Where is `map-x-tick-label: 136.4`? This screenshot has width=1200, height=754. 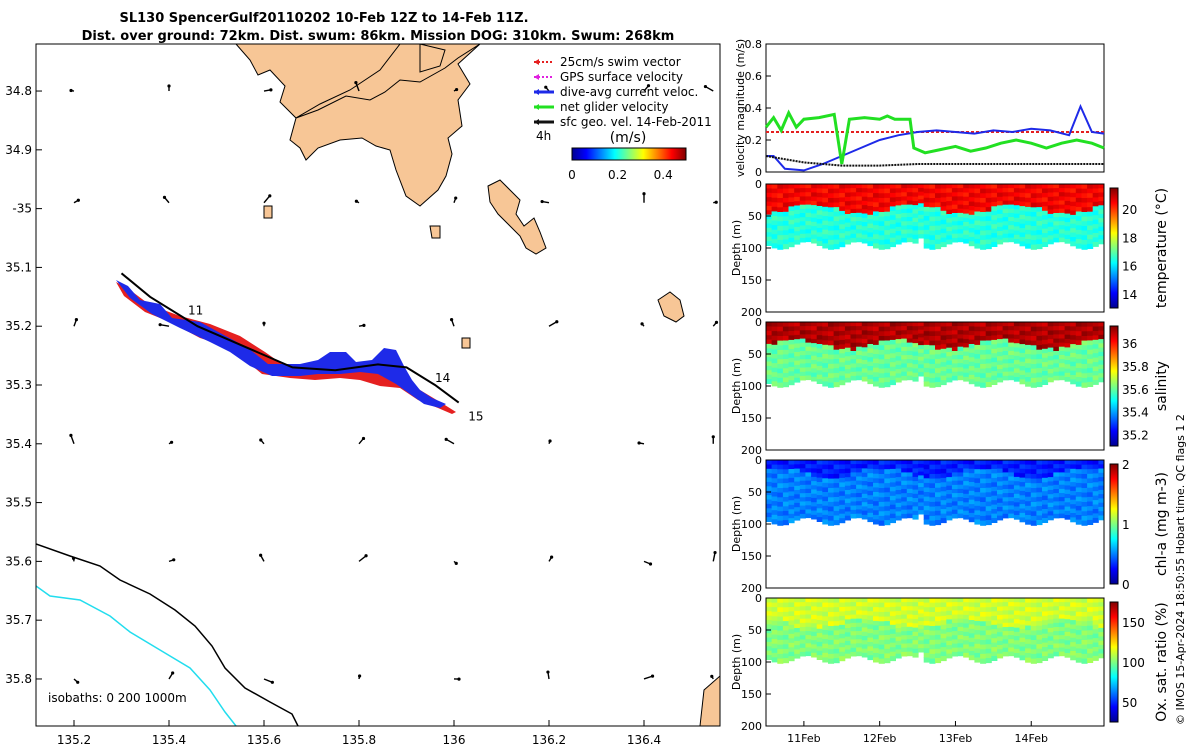
map-x-tick-label: 136.4 is located at coordinates (644, 740).